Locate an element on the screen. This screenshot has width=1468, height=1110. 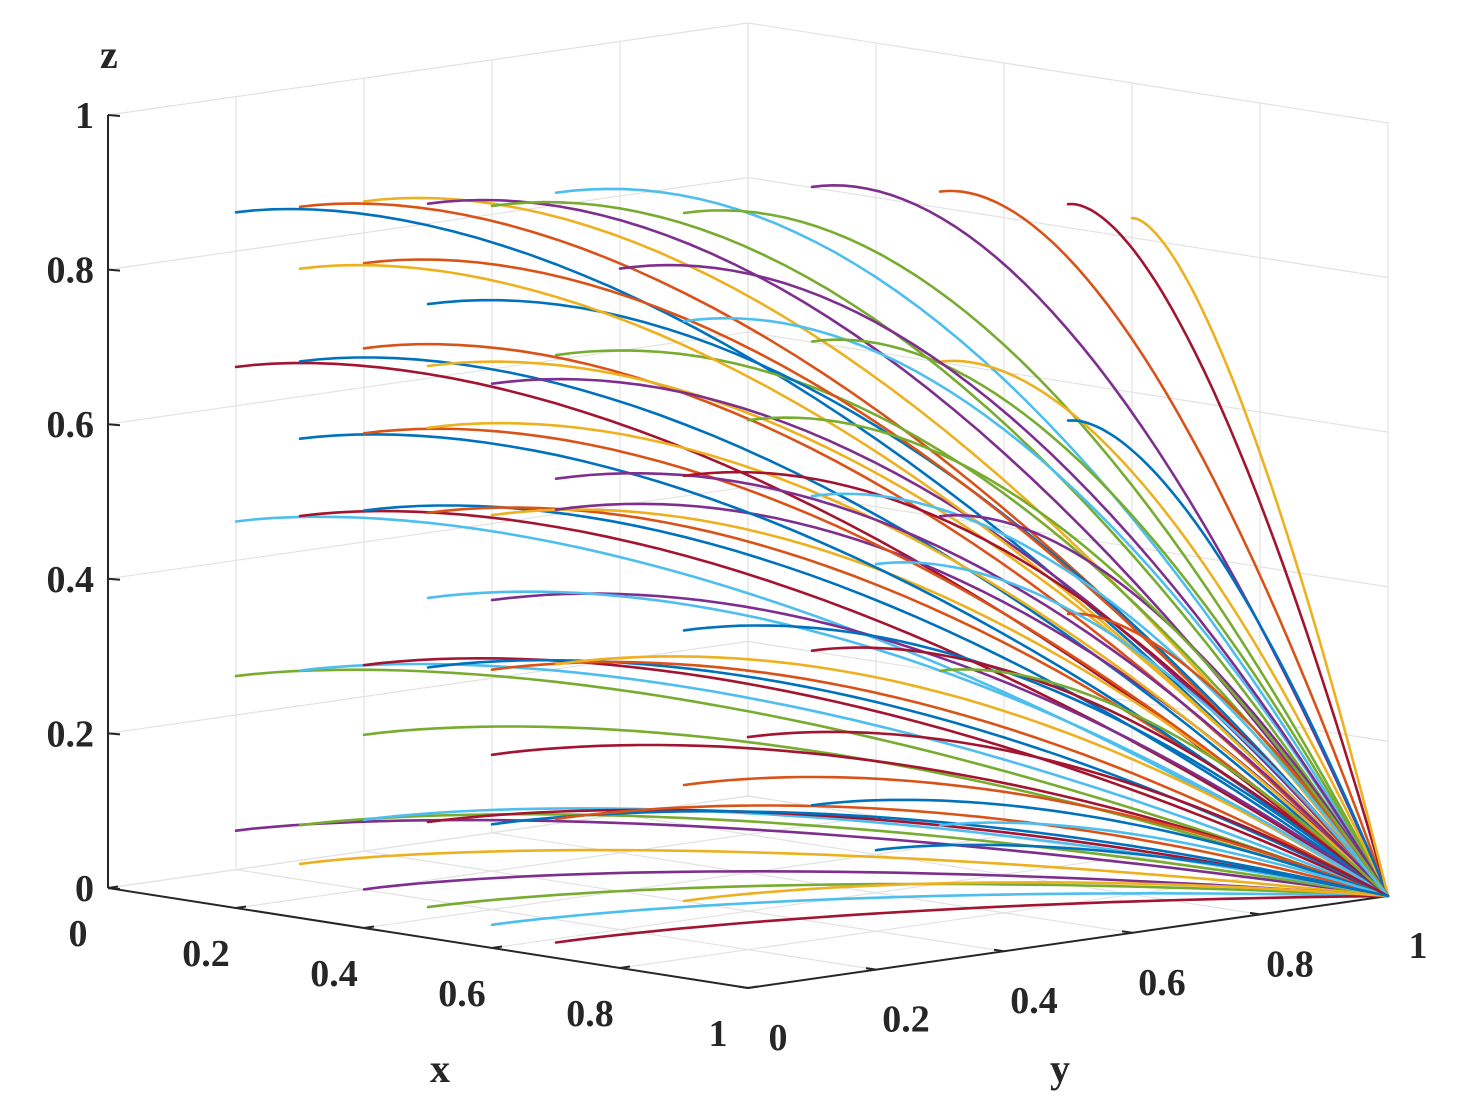
y-tick-label: 0.8 is located at coordinates (1290, 964).